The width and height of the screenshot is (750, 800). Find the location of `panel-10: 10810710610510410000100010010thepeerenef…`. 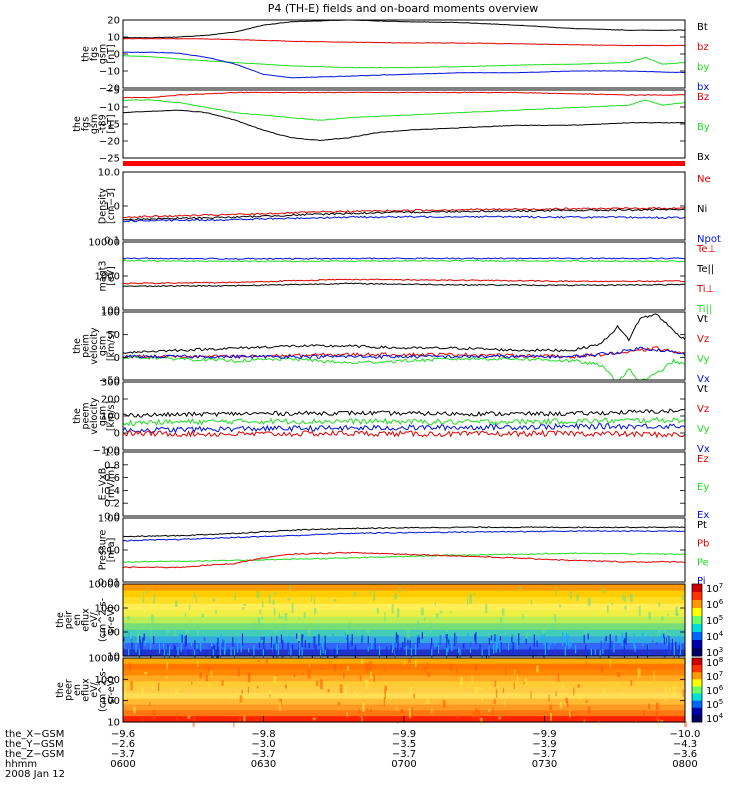

panel-10: 10810710610510410000100010010thepeerenef… is located at coordinates (389, 691).